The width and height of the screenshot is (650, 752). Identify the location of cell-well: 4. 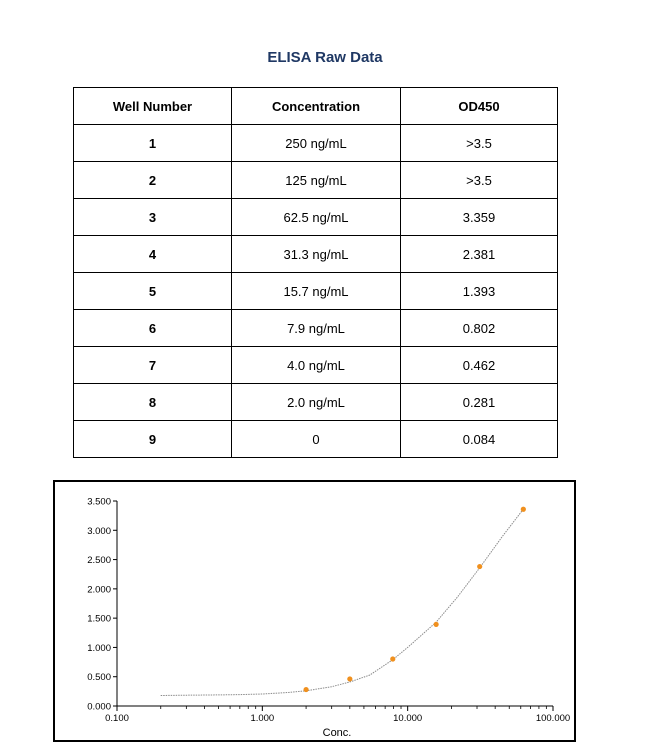
(152, 254).